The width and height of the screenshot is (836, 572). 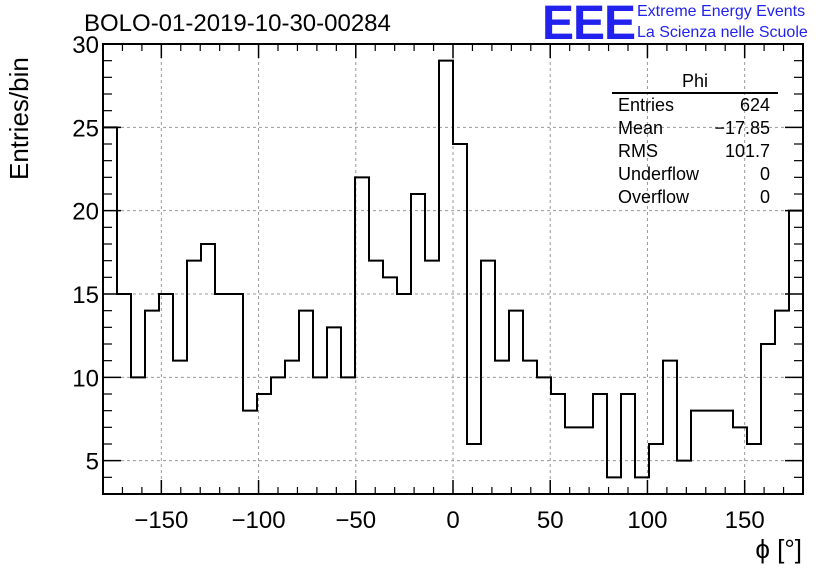 What do you see at coordinates (641, 128) in the screenshot?
I see `stats-label: Mean` at bounding box center [641, 128].